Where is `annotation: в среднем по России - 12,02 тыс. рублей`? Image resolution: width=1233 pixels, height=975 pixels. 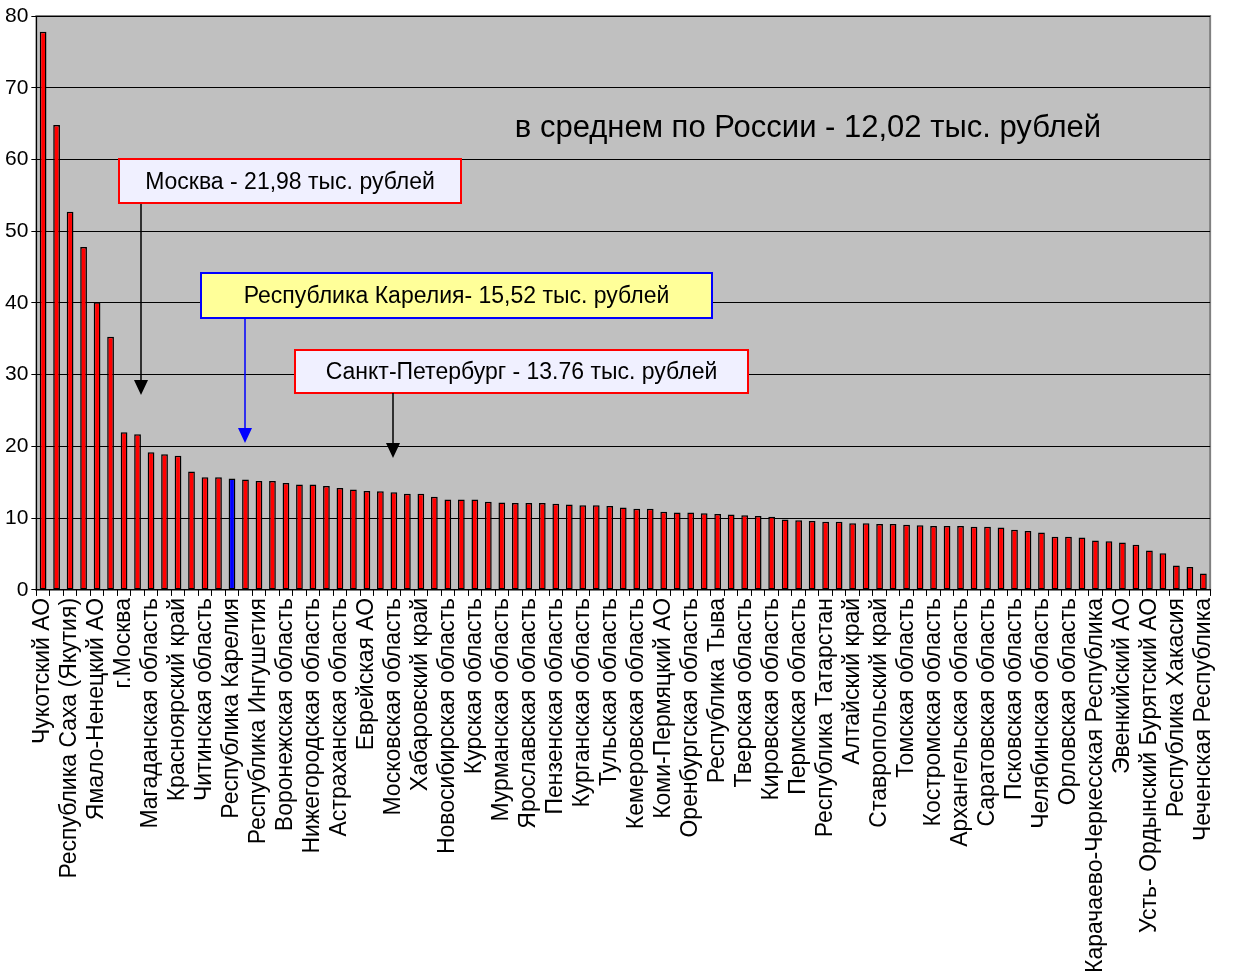 annotation: в среднем по России - 12,02 тыс. рублей is located at coordinates (808, 127).